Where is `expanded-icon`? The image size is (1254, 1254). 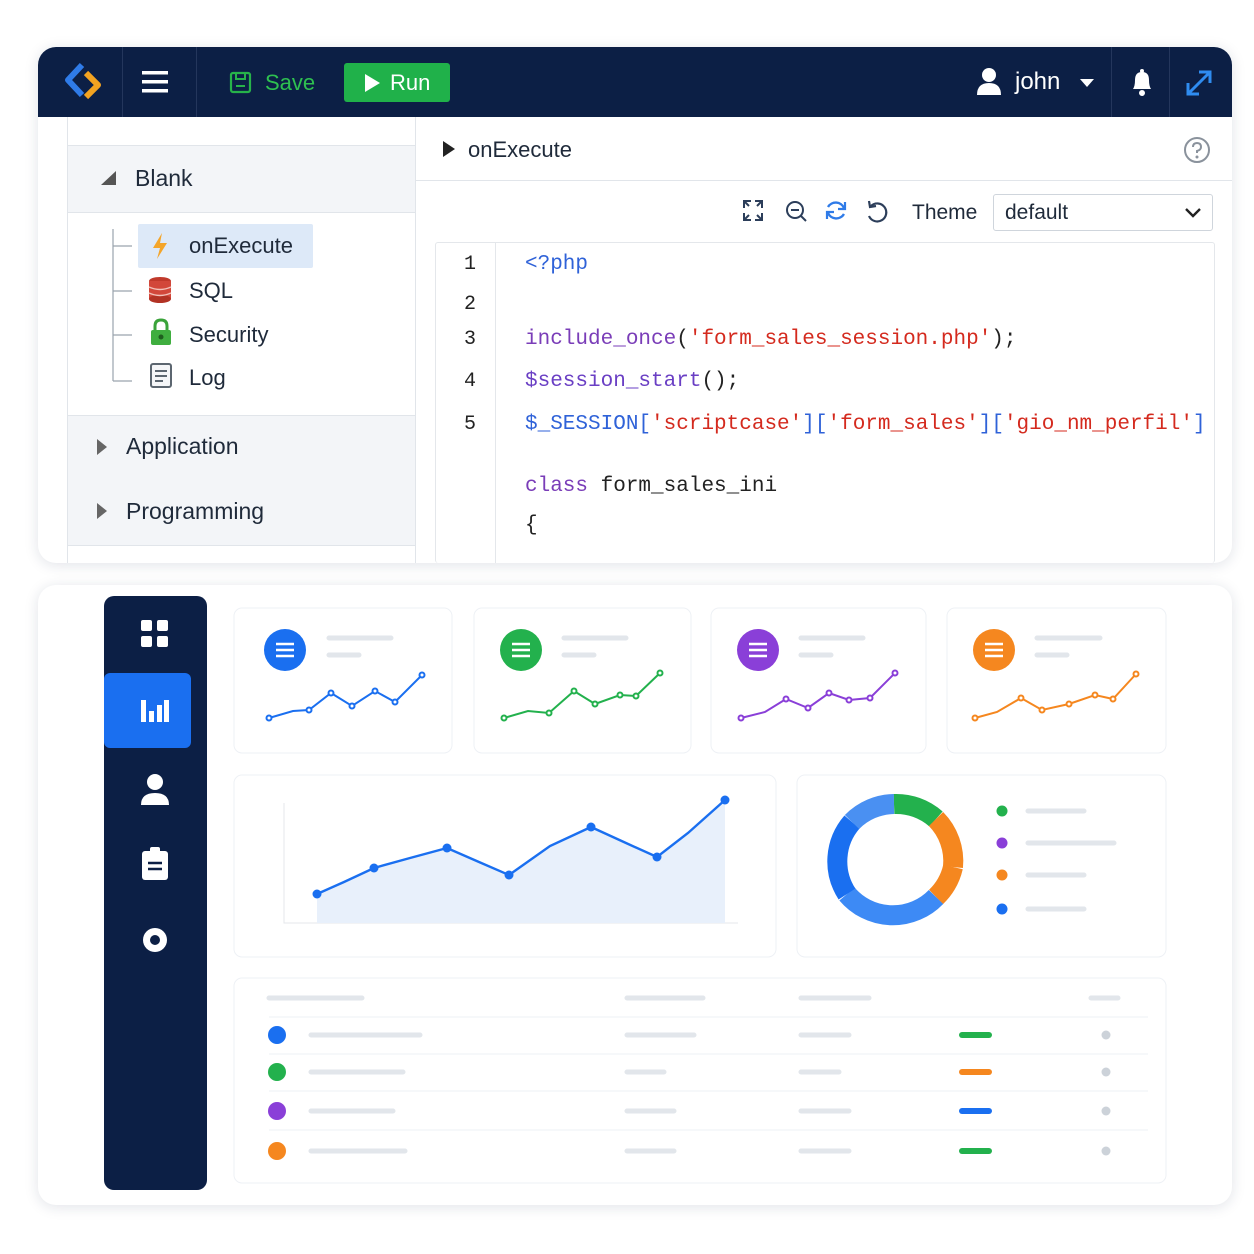
expanded-icon is located at coordinates (108, 178).